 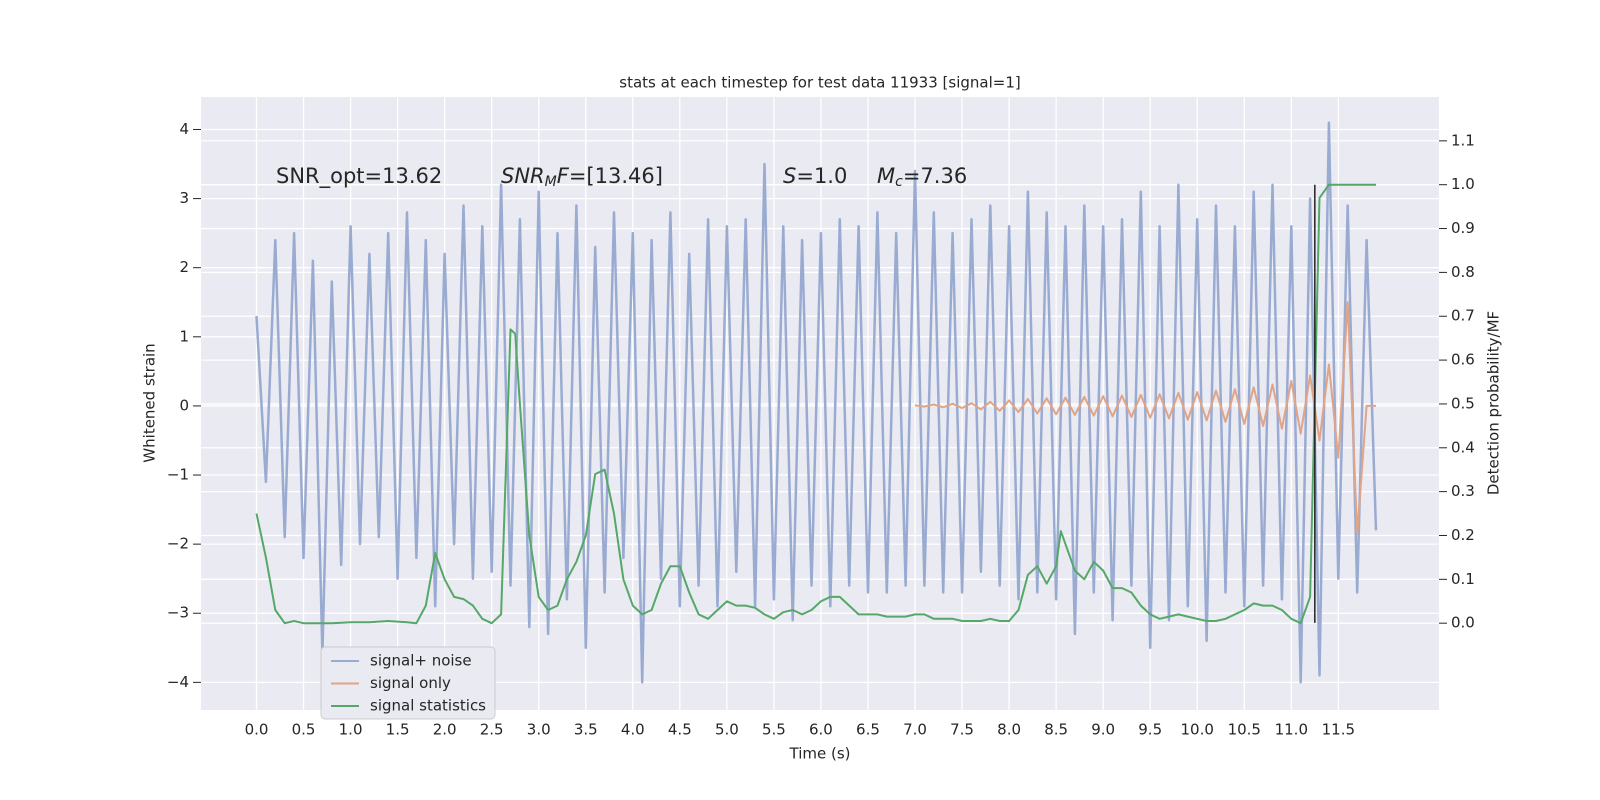 I want to click on x-tick-label: 0.5, so click(x=304, y=730).